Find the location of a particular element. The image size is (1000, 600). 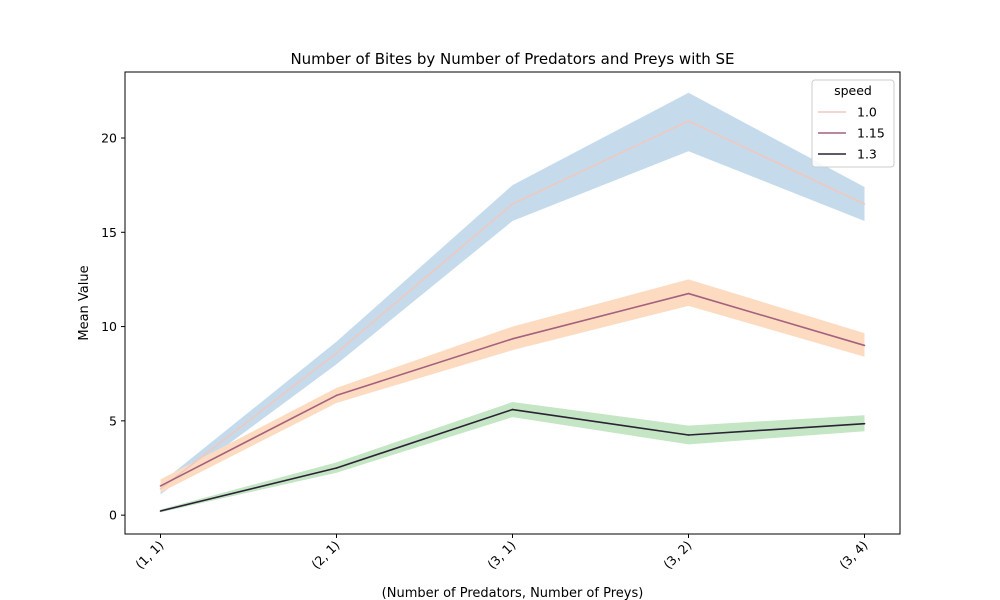

legend-label-1: 1.15 is located at coordinates (871, 133).